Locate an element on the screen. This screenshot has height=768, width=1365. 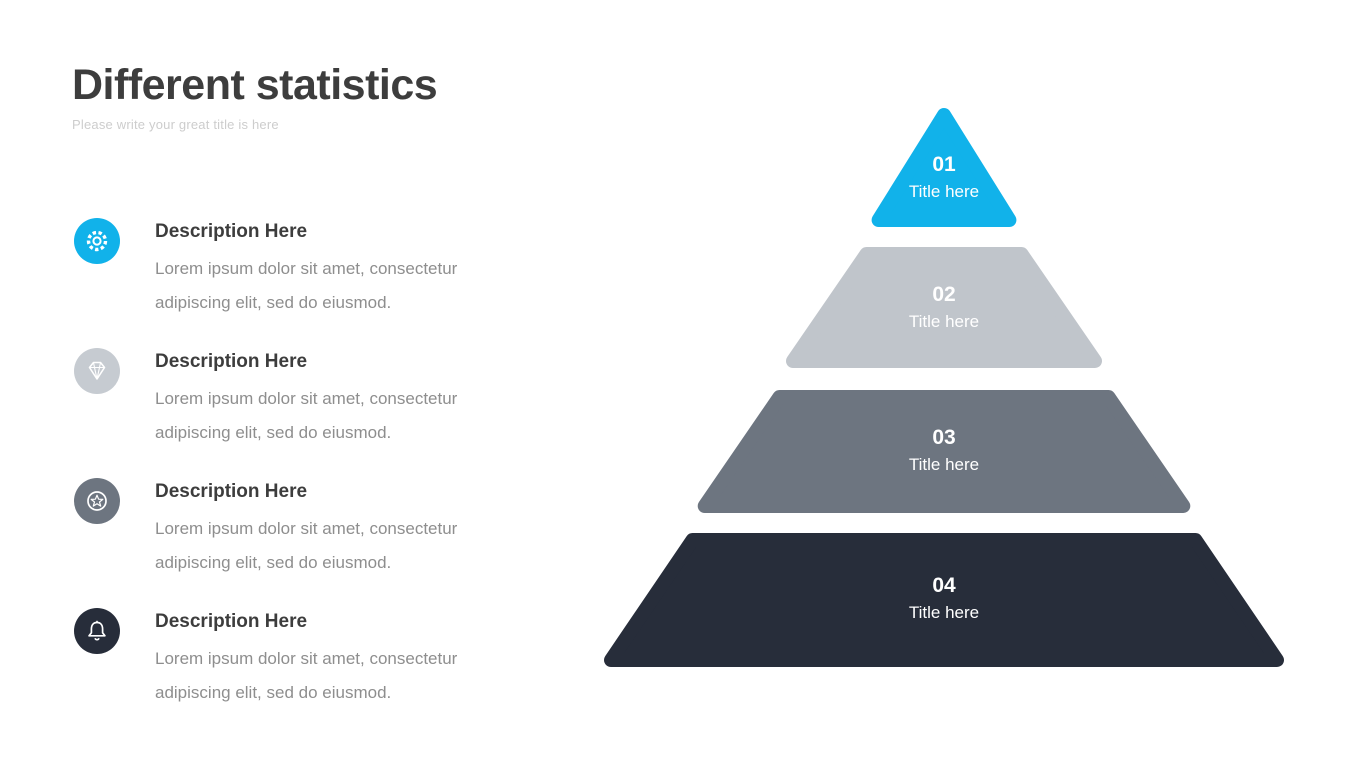
page-subtitle: Please write your great title is here is located at coordinates (175, 125).